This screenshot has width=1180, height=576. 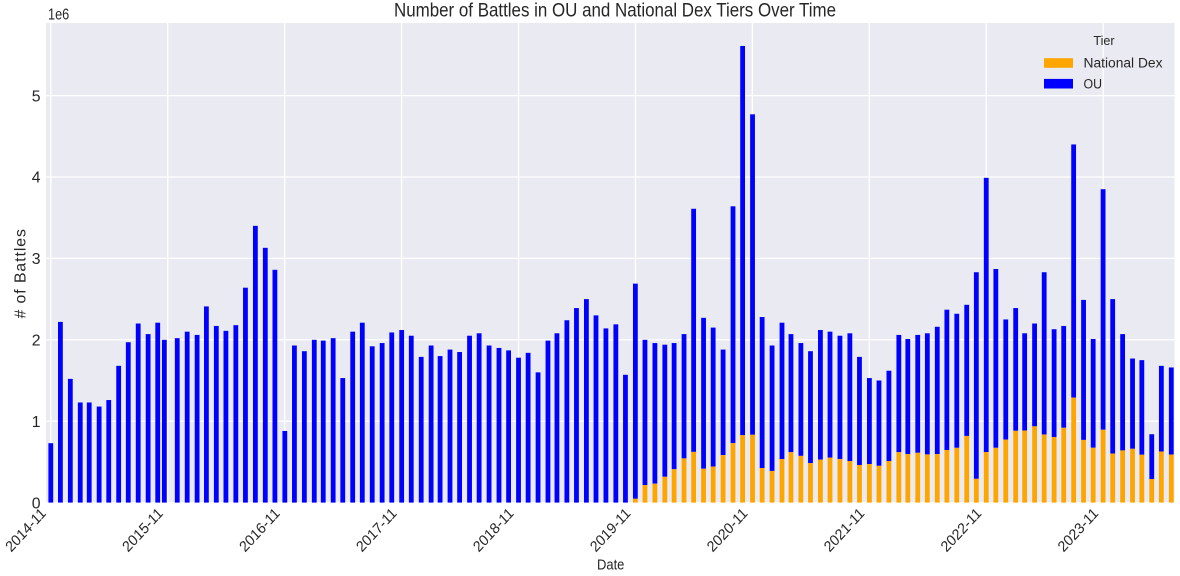 What do you see at coordinates (58, 15) in the screenshot?
I see `svg-text: 1e6` at bounding box center [58, 15].